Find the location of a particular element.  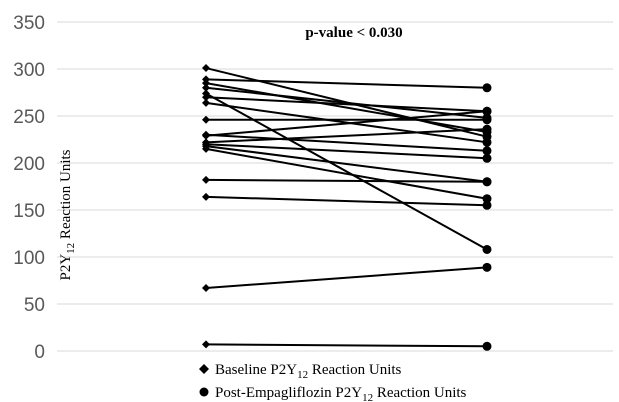

legend-entry-post: Post-Empagliflozin P2Y12 Reaction Units is located at coordinates (333, 393).